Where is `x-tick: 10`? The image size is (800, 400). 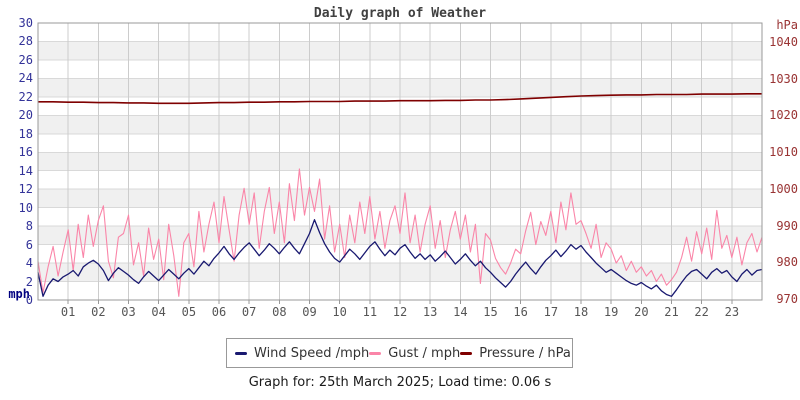 x-tick: 10 is located at coordinates (339, 312).